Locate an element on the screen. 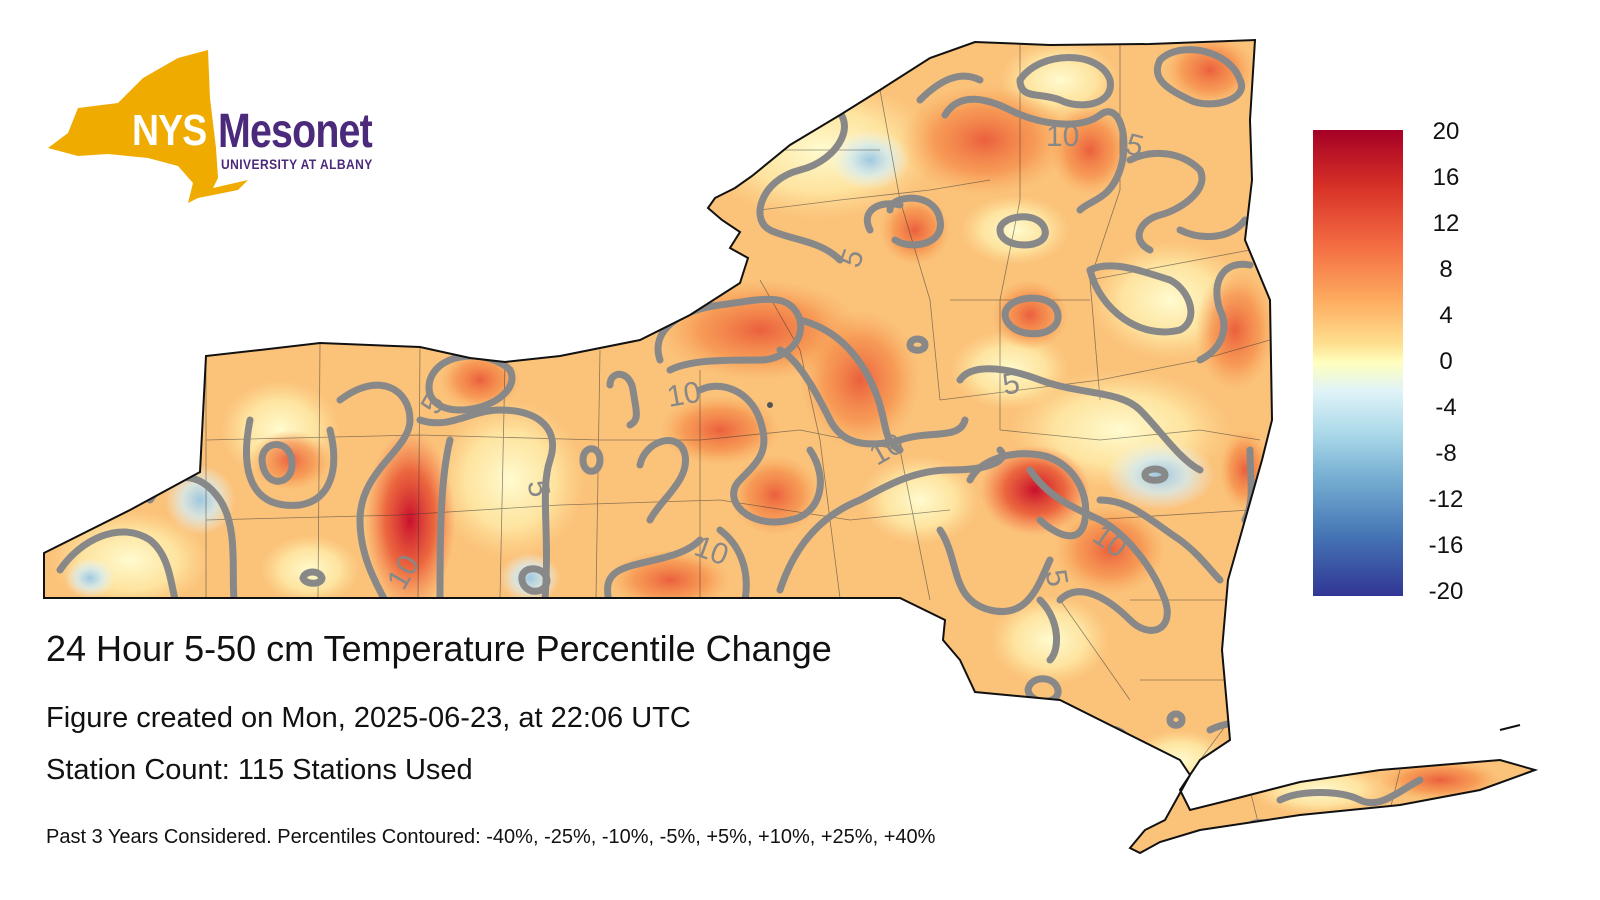  colorbar-tick-label: 12 is located at coordinates (1446, 223).